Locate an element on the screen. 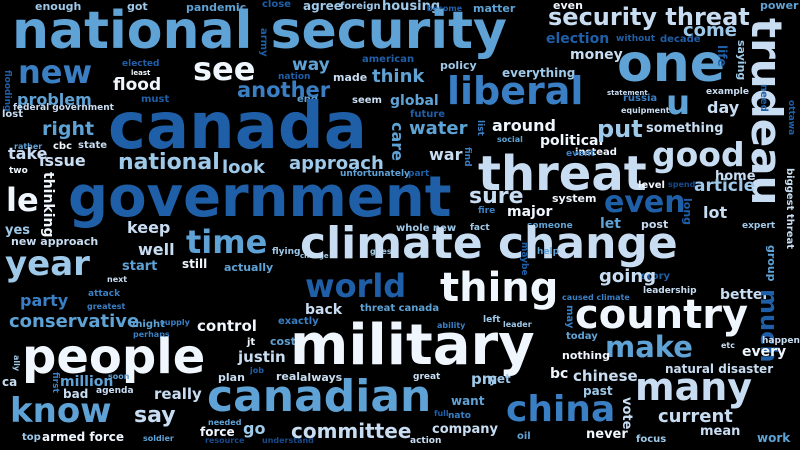 This screenshot has height=450, width=800. word: pandemic is located at coordinates (216, 7).